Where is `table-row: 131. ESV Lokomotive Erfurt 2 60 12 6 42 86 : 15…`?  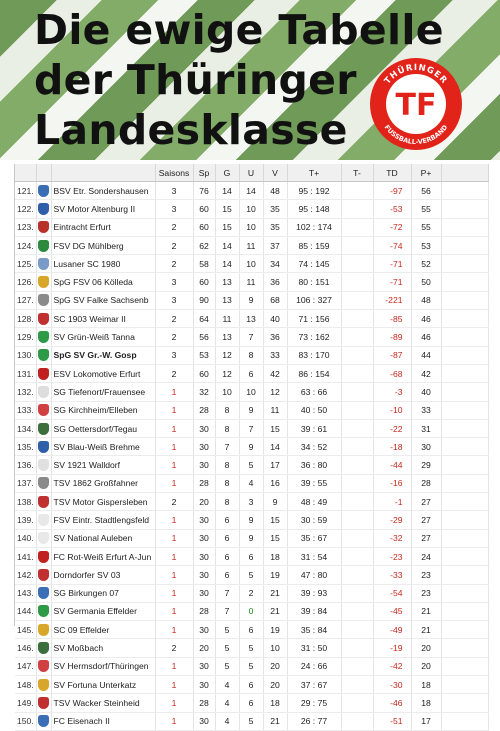
table-row: 131. ESV Lokomotive Erfurt 2 60 12 6 42 86 : 15… is located at coordinates (252, 374).